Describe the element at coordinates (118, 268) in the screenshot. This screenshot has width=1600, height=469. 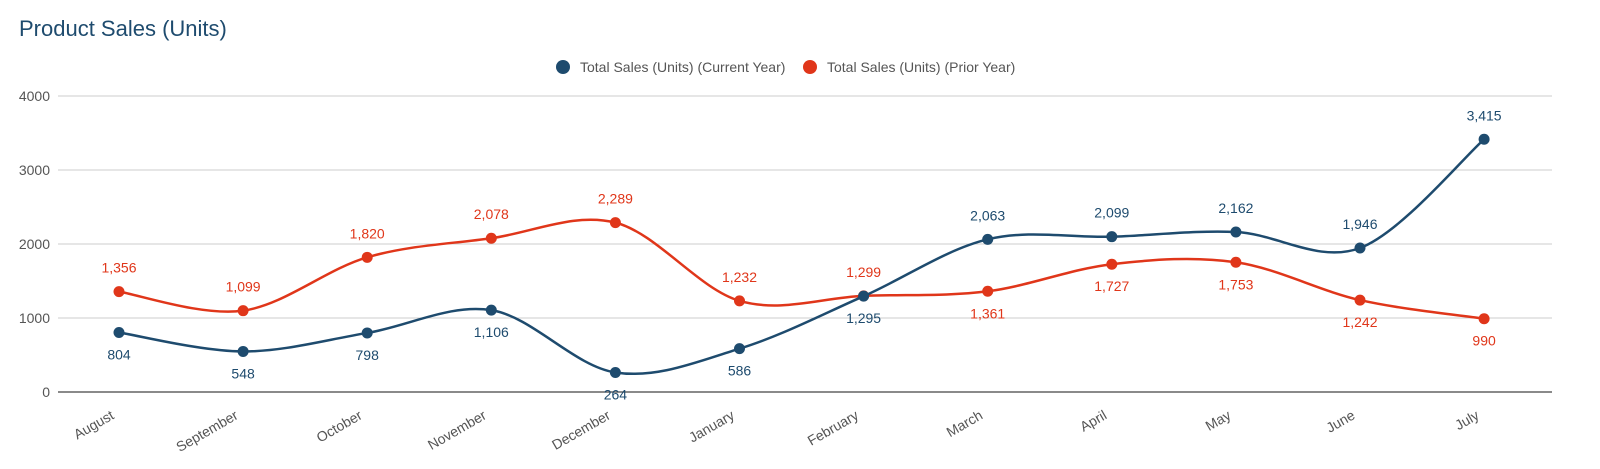
I see `prior-year-data-label: 1,356` at that location.